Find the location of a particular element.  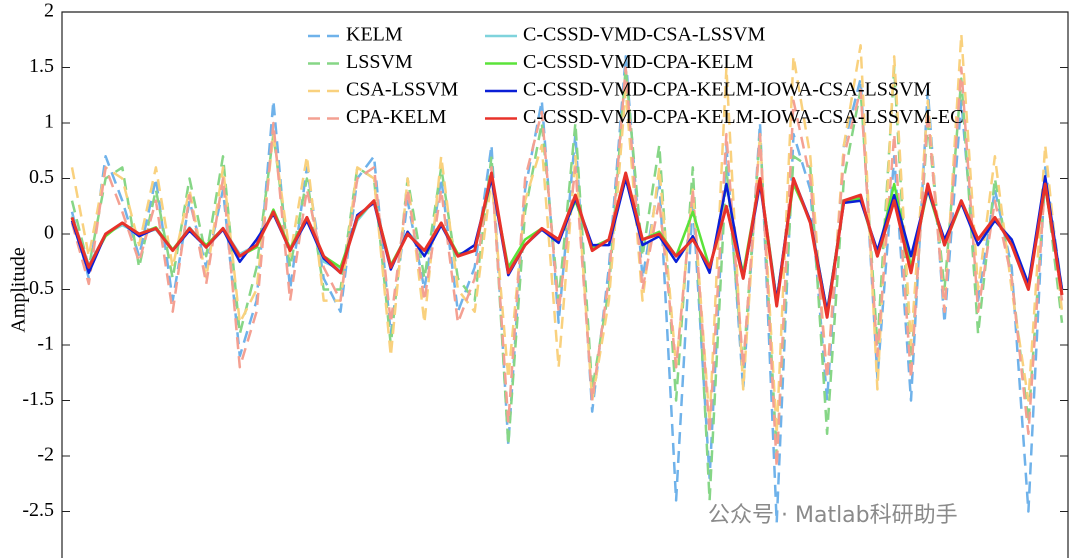

y-tick-label: 0.5 is located at coordinates (41, 177).